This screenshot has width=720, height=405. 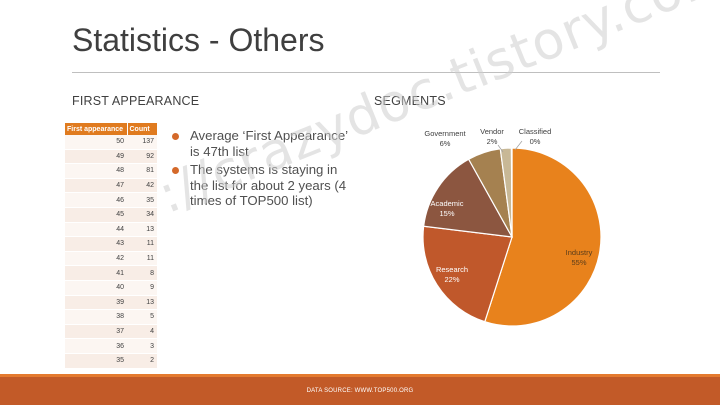 What do you see at coordinates (96, 332) in the screenshot?
I see `cell-first-appearance: 37` at bounding box center [96, 332].